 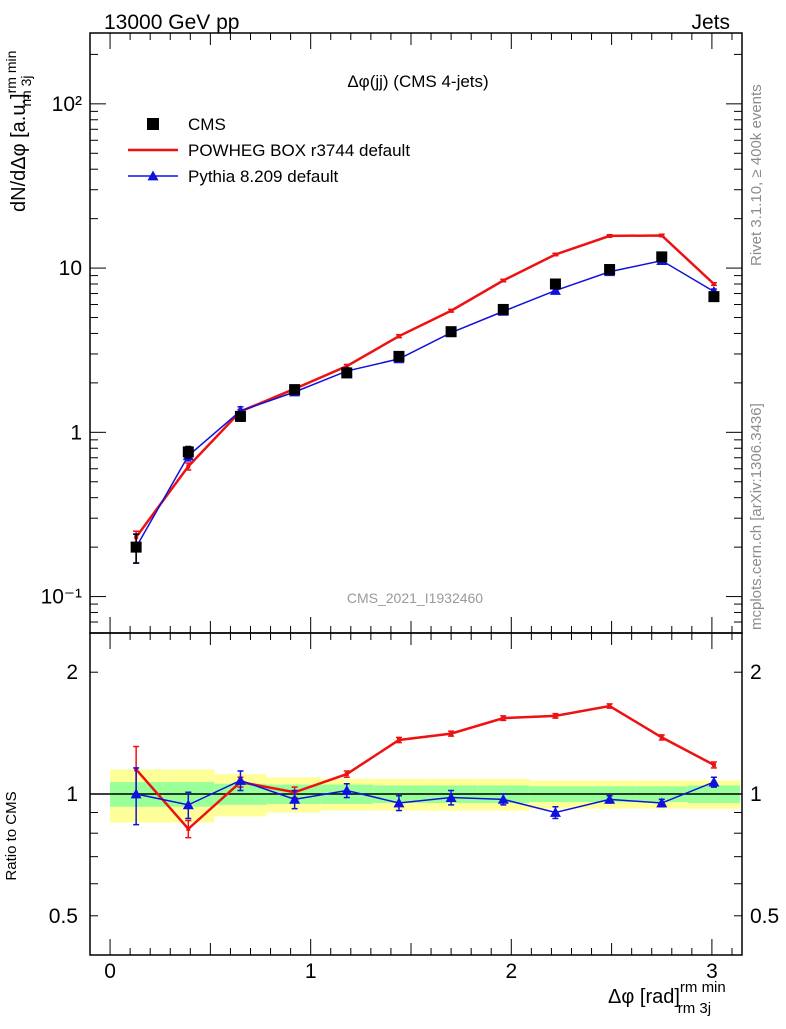 I want to click on main-y-tick-label: 10⁻¹, so click(x=61, y=597).